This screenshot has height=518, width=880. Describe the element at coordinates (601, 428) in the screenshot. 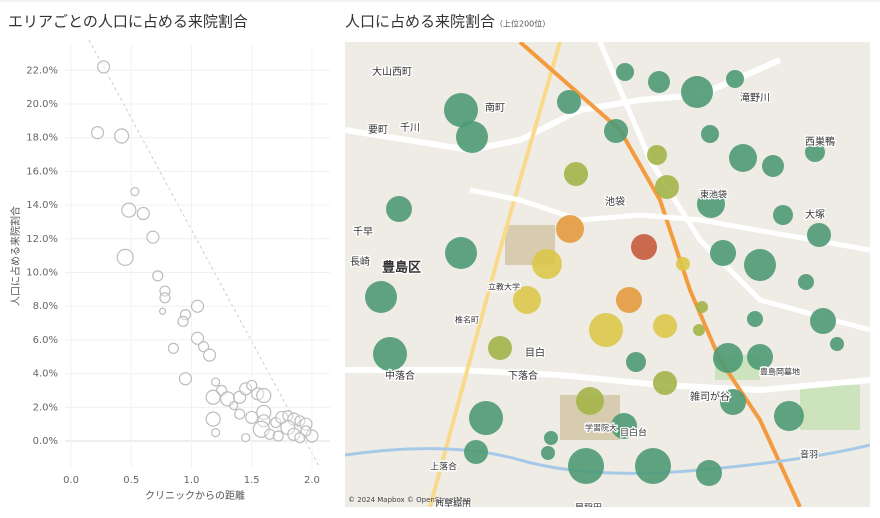

I see `map-label: 学習院大` at that location.